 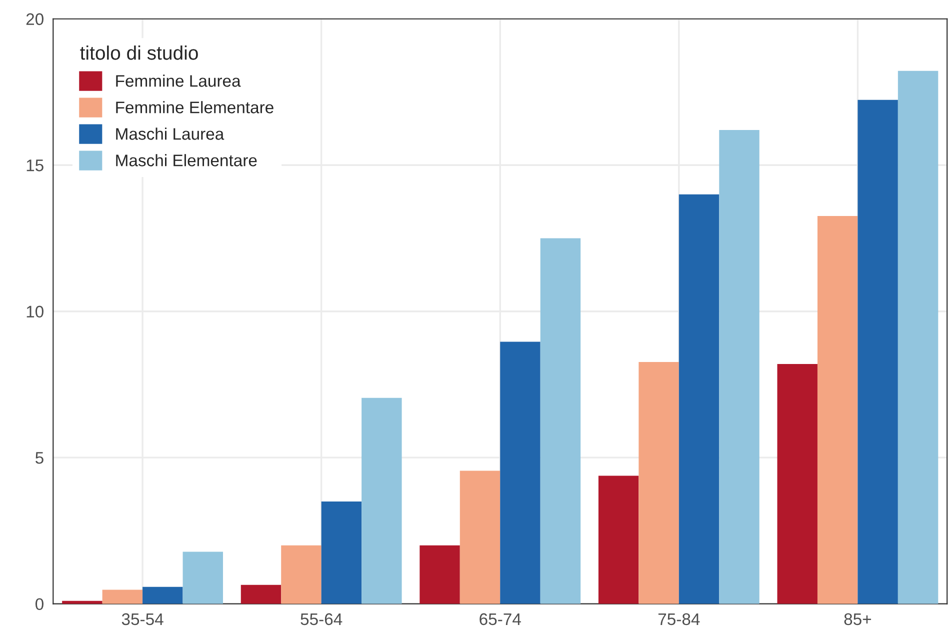 What do you see at coordinates (170, 134) in the screenshot?
I see `legend-label: Maschi Laurea` at bounding box center [170, 134].